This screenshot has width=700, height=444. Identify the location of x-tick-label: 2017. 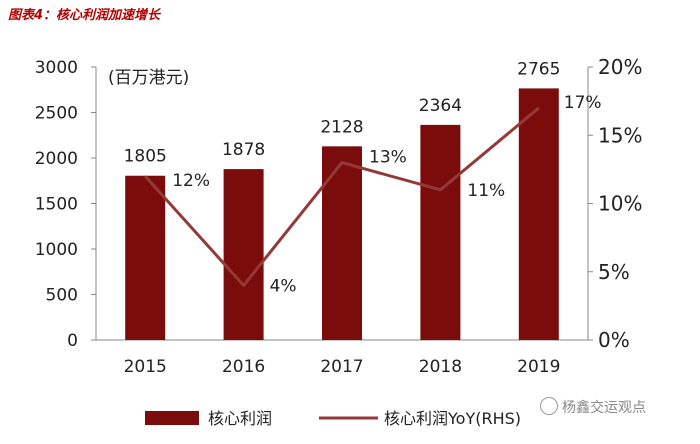
(341, 367).